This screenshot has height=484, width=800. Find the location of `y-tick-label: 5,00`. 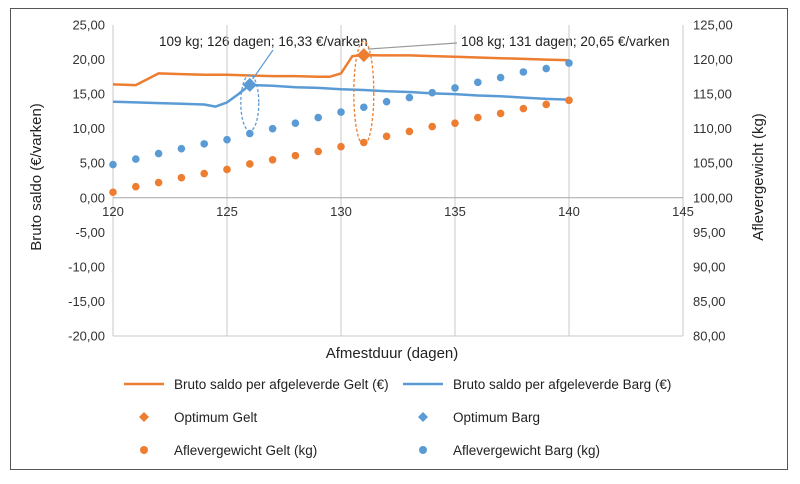

y-tick-label: 5,00 is located at coordinates (92, 163).